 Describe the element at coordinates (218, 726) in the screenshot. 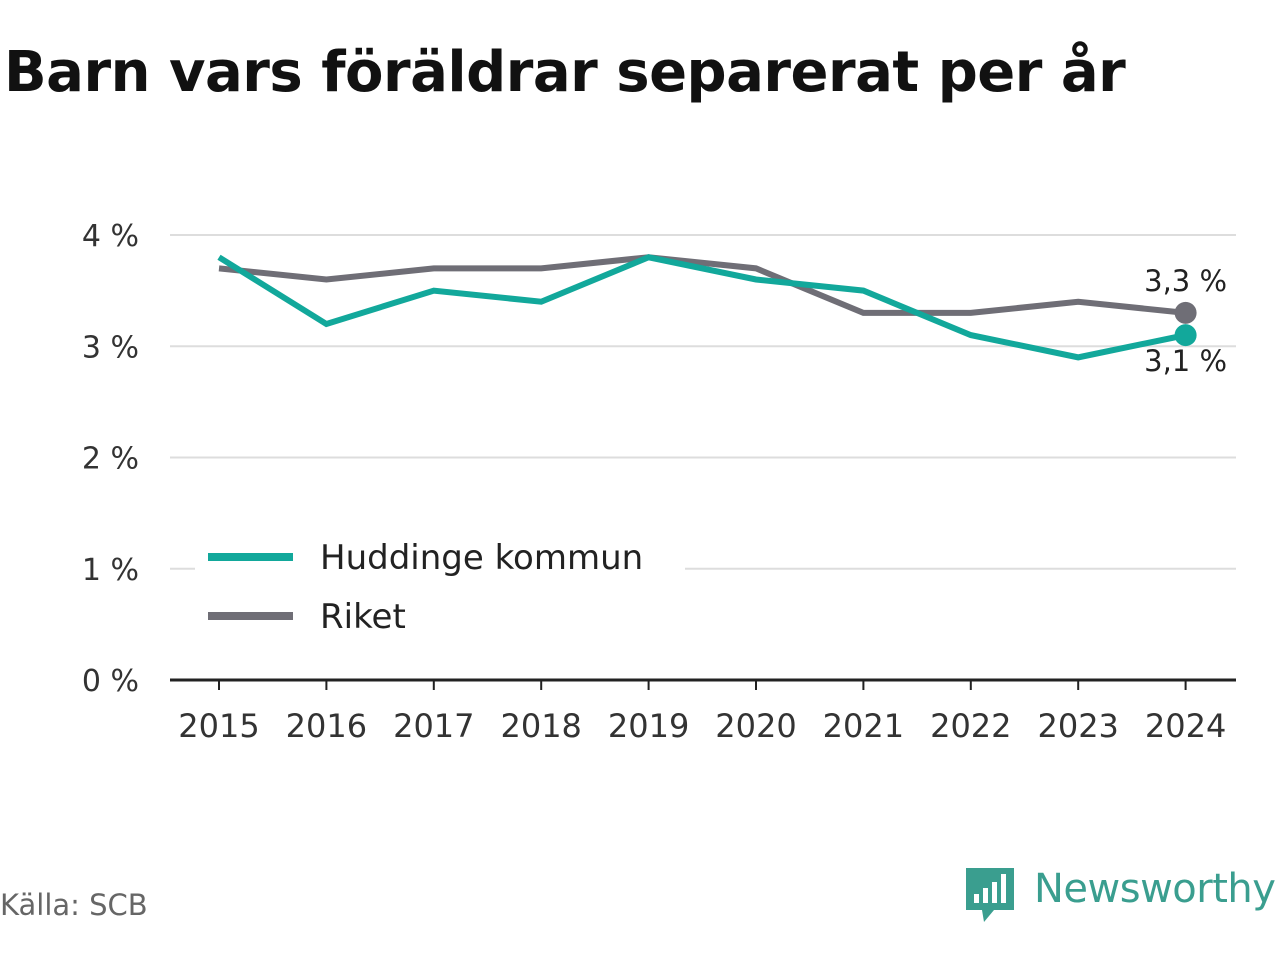

I see `x-tick-label: 2015` at that location.